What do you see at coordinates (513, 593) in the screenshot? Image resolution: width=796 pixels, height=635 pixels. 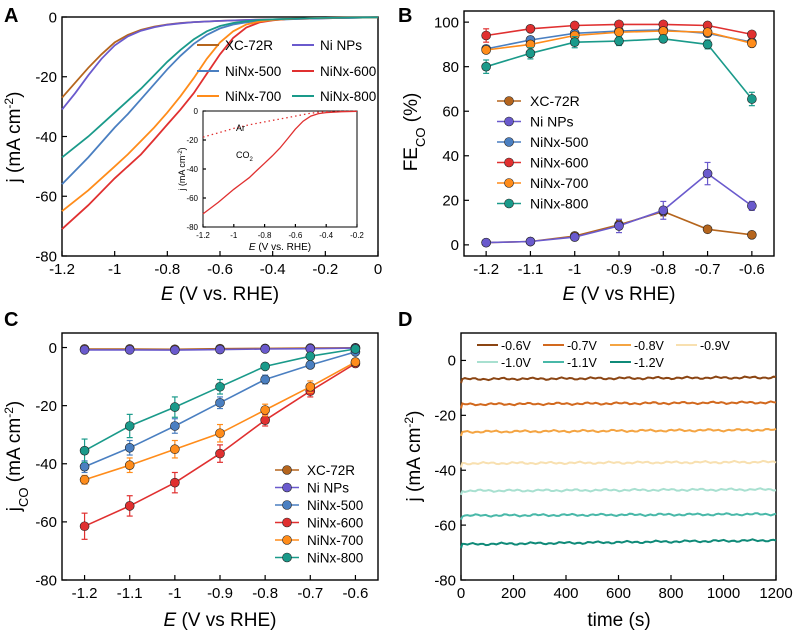 I see `x-tick-label: 200` at bounding box center [513, 593].